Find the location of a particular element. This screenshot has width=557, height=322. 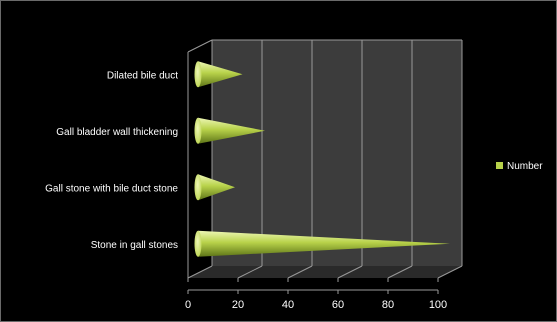

plot-floor is located at coordinates (325, 272).